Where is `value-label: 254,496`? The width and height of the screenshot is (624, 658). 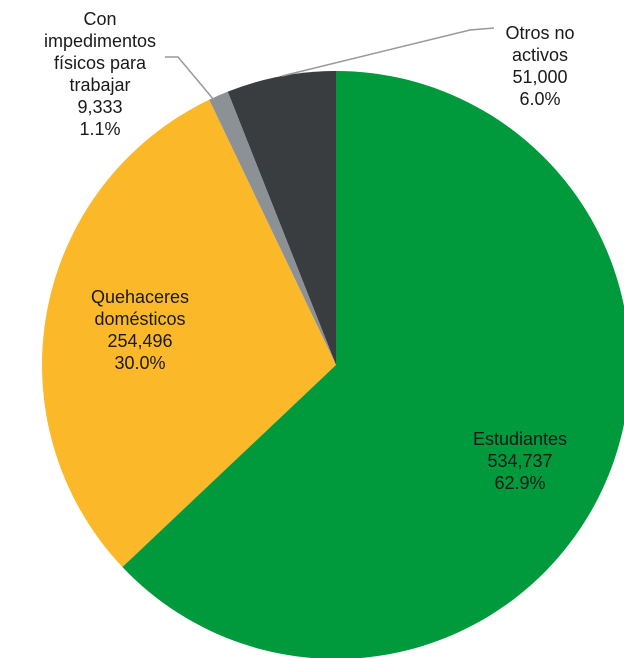
value-label: 254,496 is located at coordinates (140, 341).